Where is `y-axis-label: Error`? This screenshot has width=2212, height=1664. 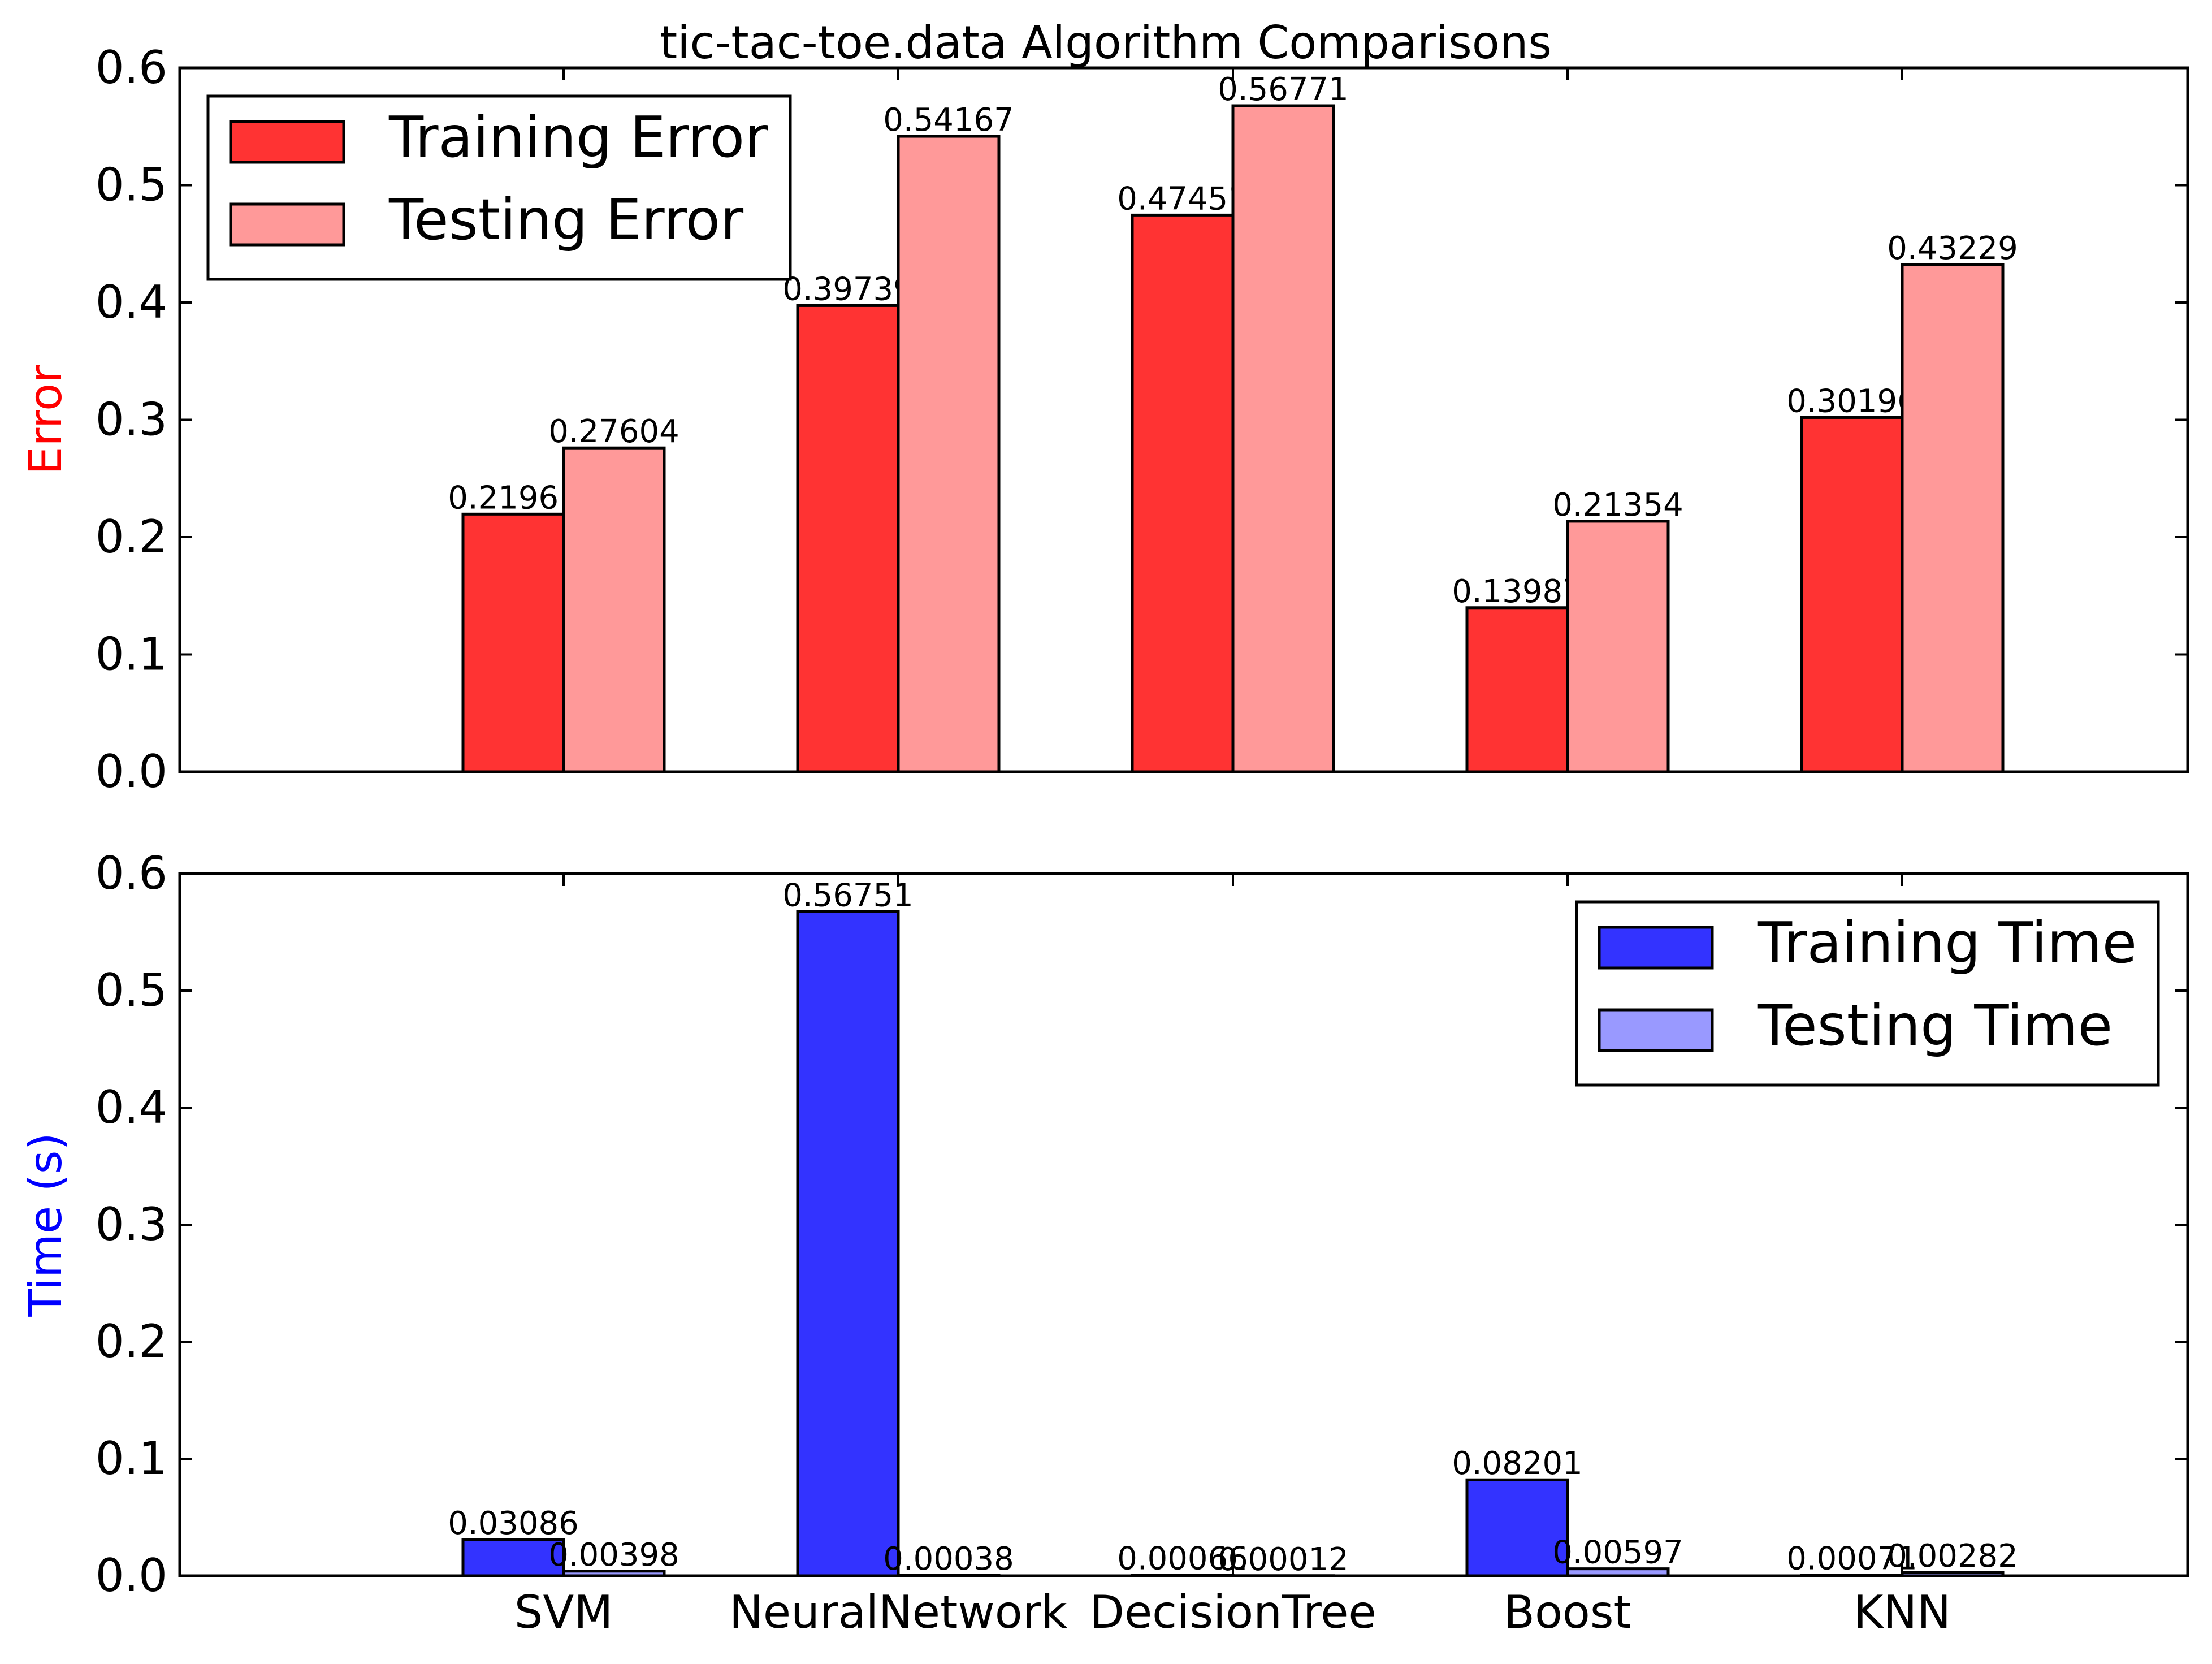 y-axis-label: Error is located at coordinates (46, 420).